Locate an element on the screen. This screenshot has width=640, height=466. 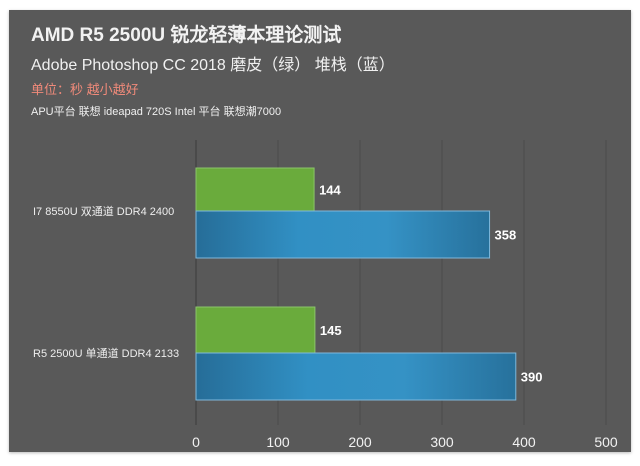
platform-note: APU平台 联想 ideapad 720S Intel 平台 联想潮7000 is located at coordinates (156, 112).